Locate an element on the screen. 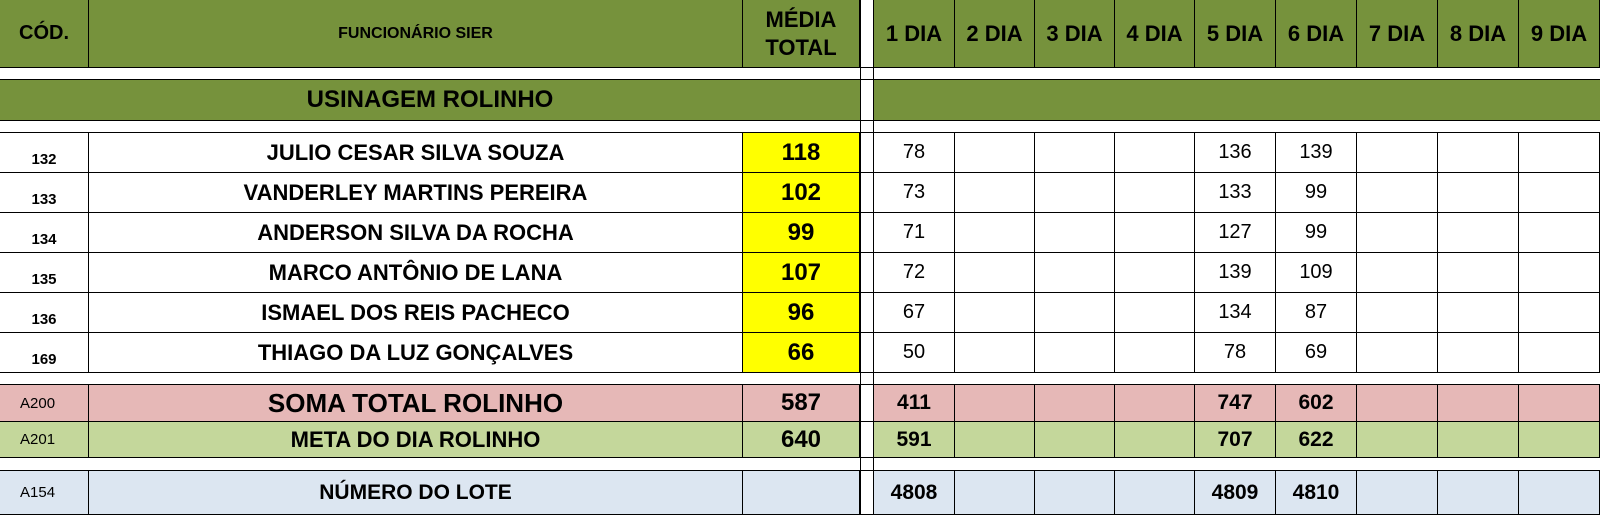 The width and height of the screenshot is (1600, 523). header-day-8: 8 DIA is located at coordinates (1478, 33).